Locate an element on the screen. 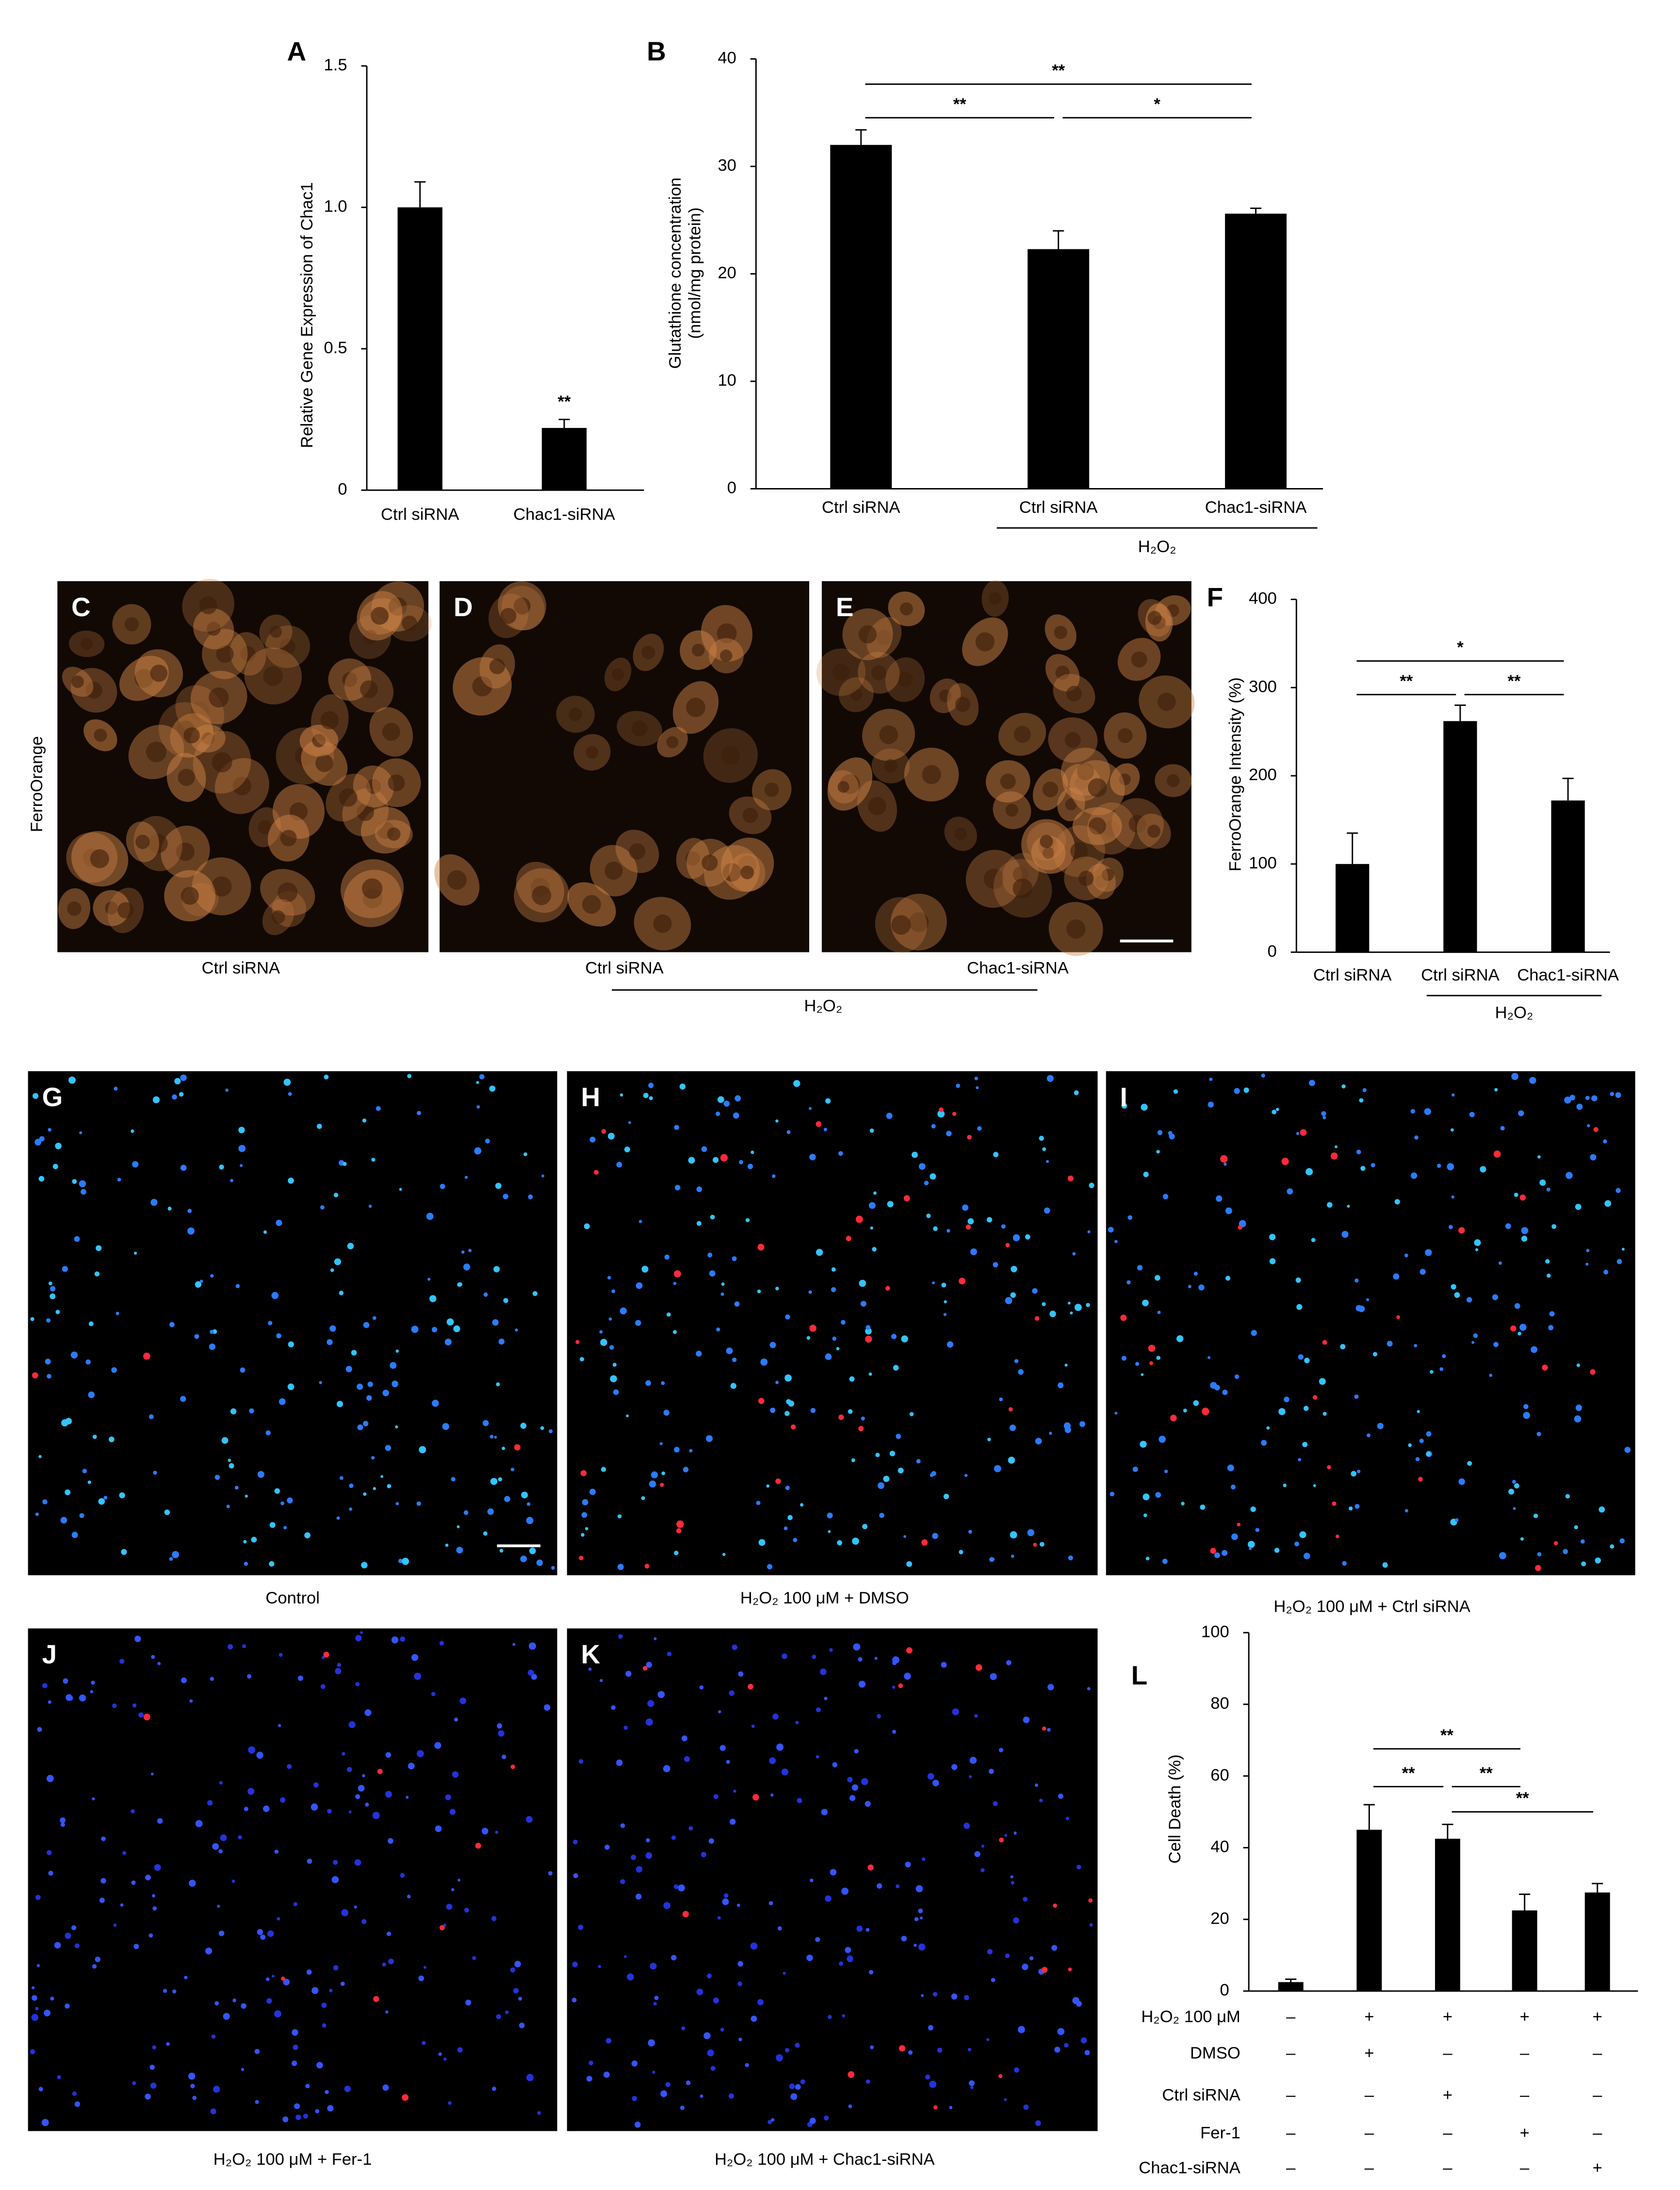 The image size is (1680, 2190). condition-label: Chac1-siRNA is located at coordinates (1190, 2168).